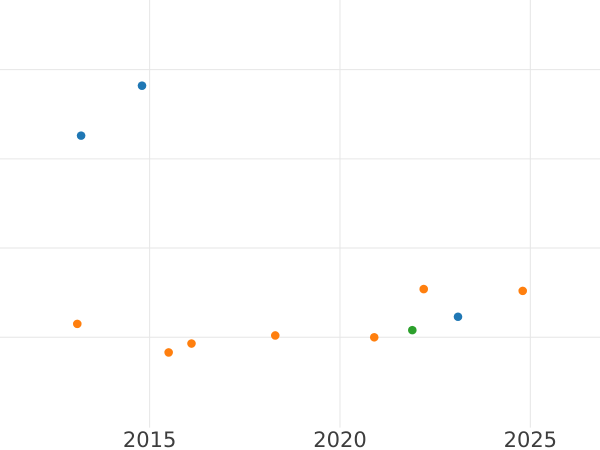 This screenshot has width=600, height=450. I want to click on x-tick-label: 2025, so click(530, 439).